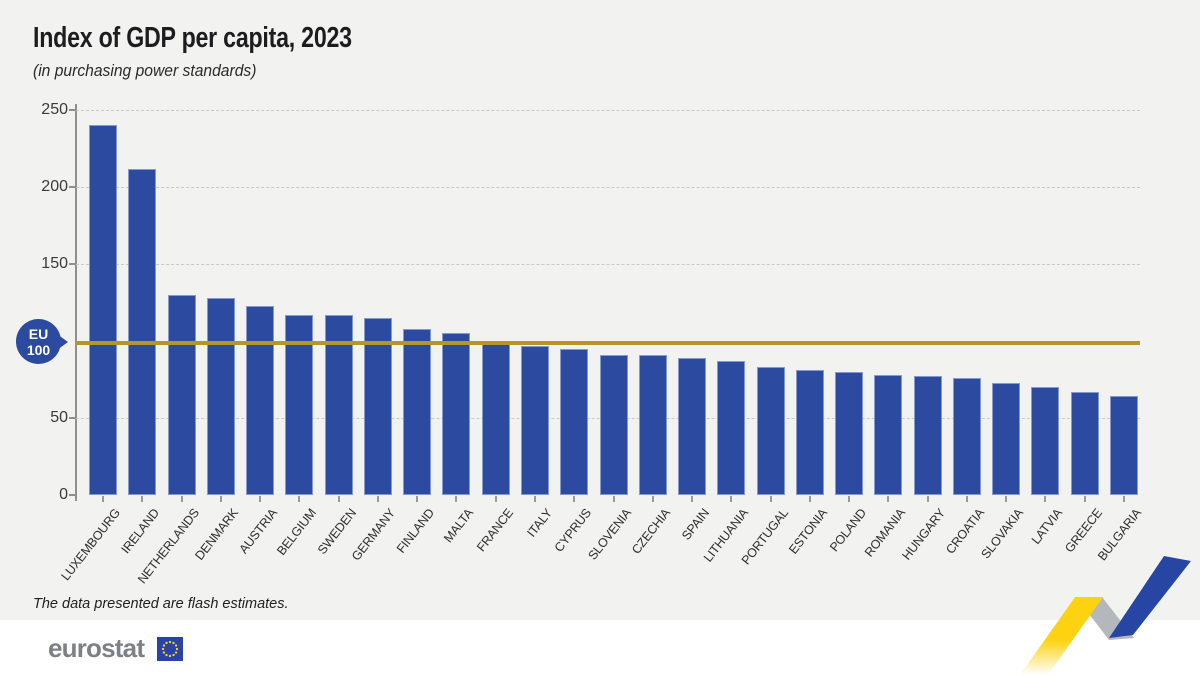 The image size is (1200, 675). What do you see at coordinates (888, 434) in the screenshot?
I see `bar-romania` at bounding box center [888, 434].